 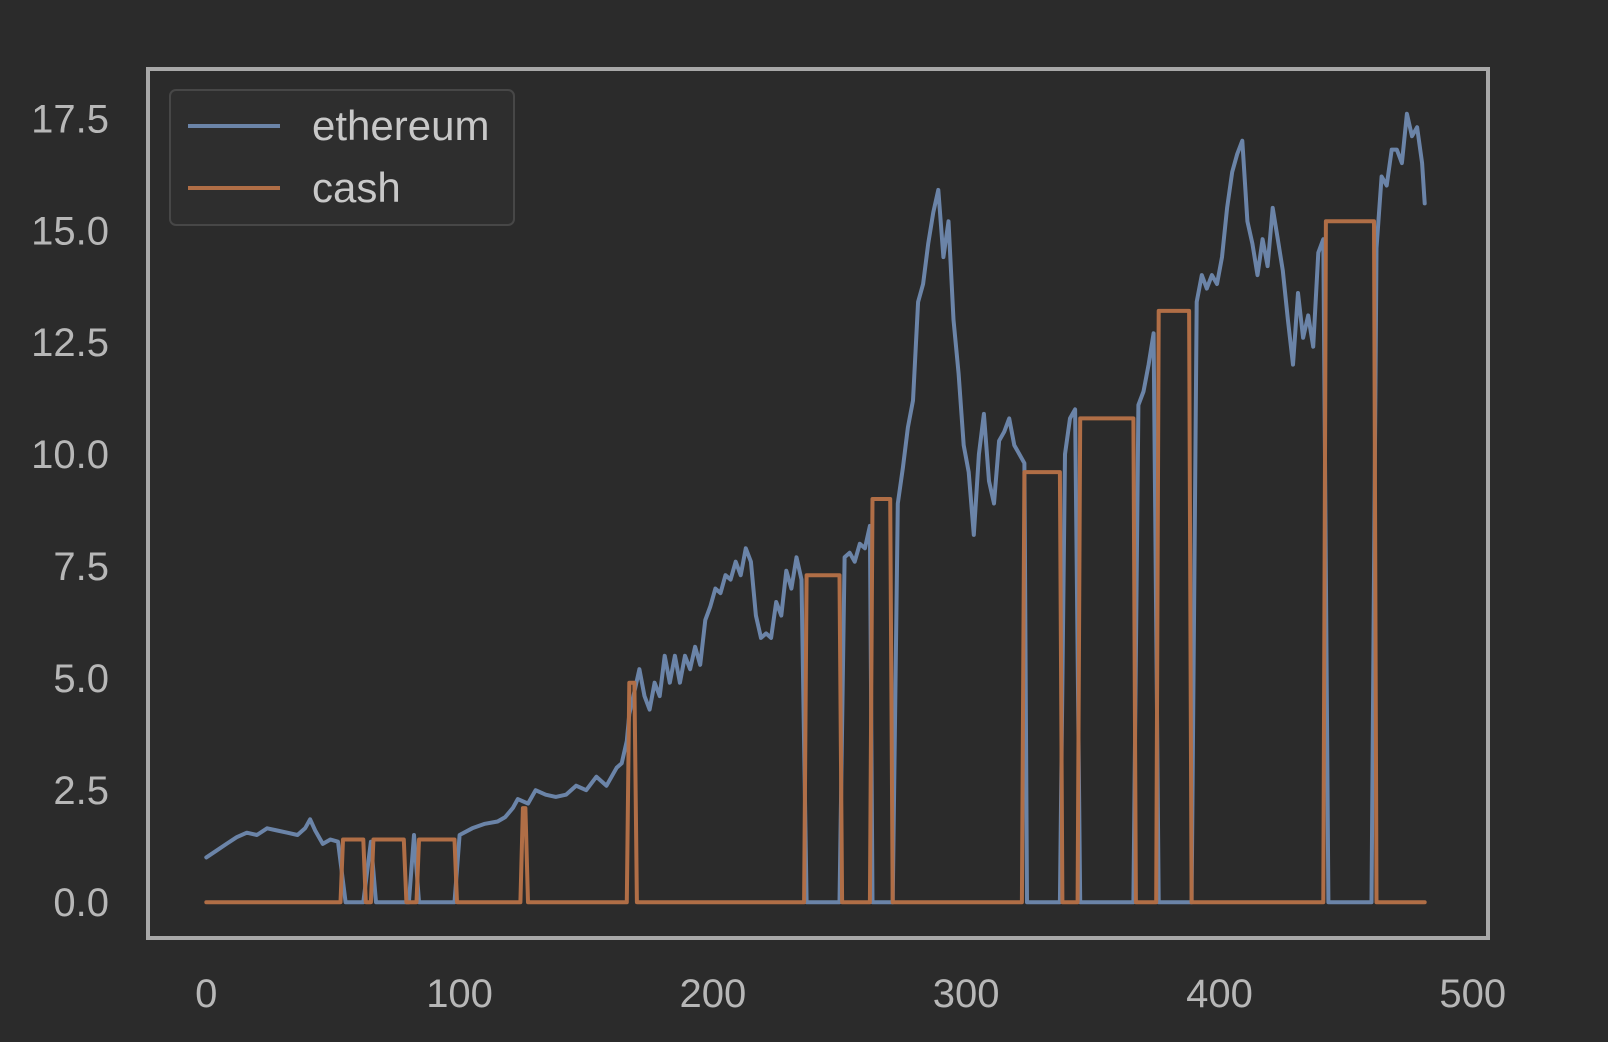 What do you see at coordinates (70, 343) in the screenshot?
I see `y-tick-label: 12.5` at bounding box center [70, 343].